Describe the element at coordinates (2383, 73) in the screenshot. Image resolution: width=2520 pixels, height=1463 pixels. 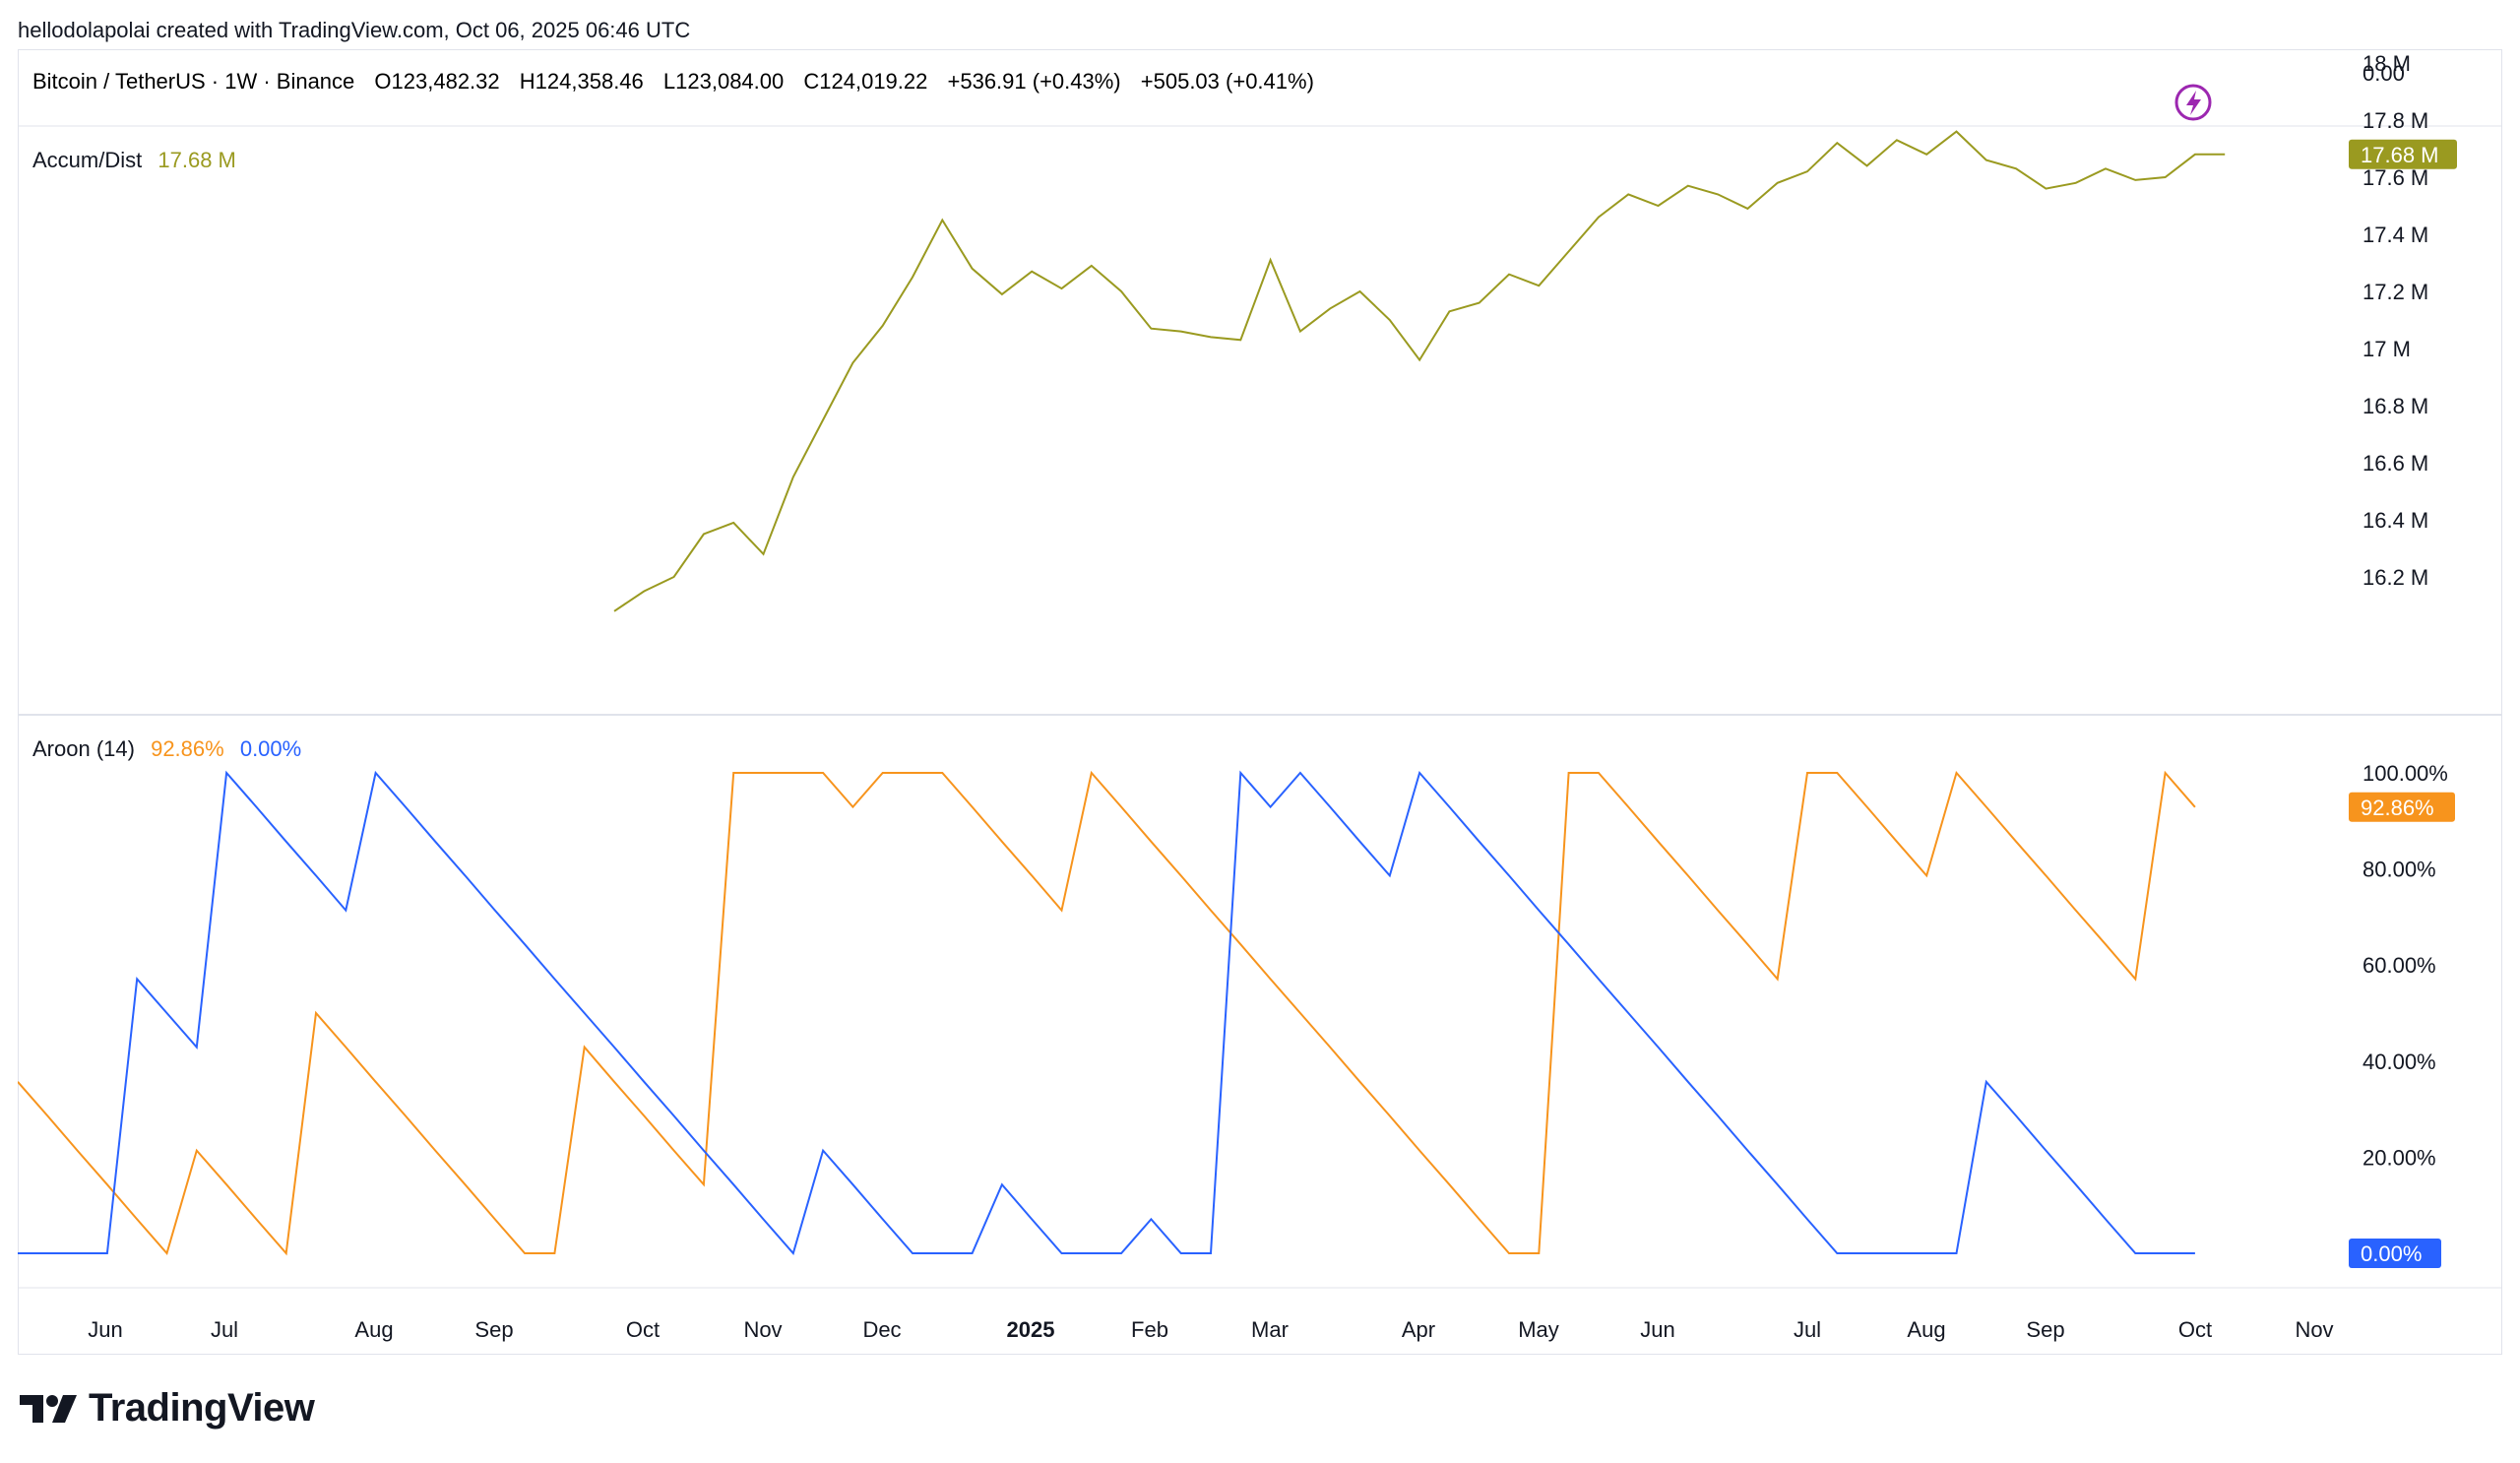
I see `price-axis-value: 0.00` at that location.